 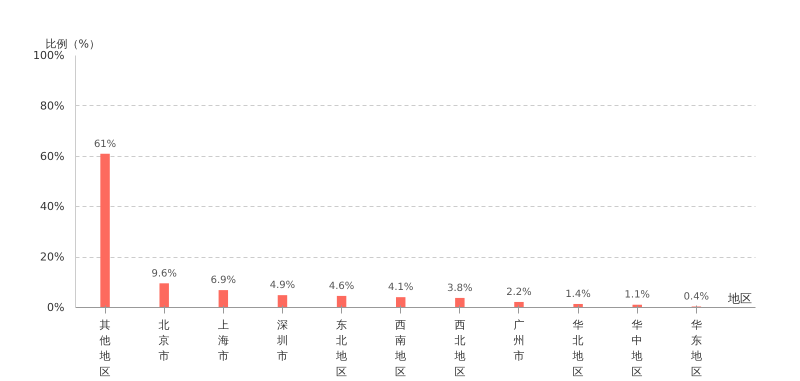 I want to click on data-label: 6.9%, so click(x=223, y=280).